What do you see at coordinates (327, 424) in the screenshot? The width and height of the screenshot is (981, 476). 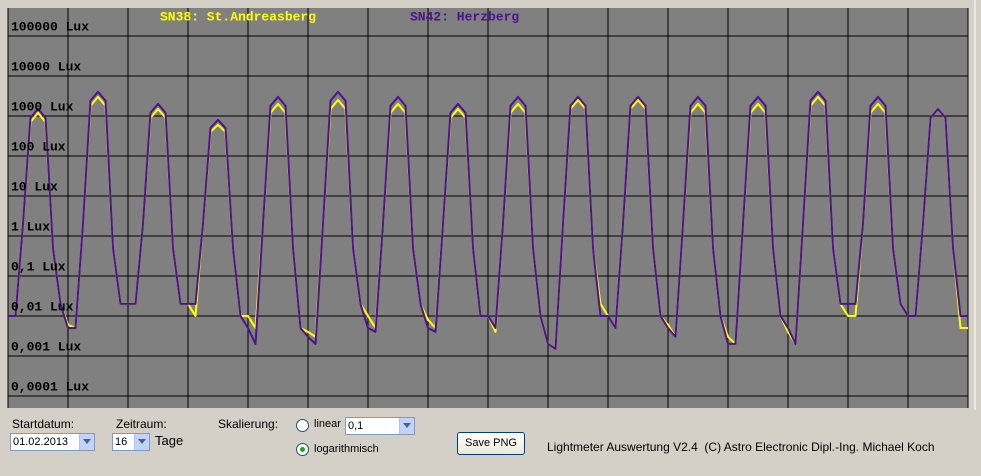 I see `linear-label: linear` at bounding box center [327, 424].